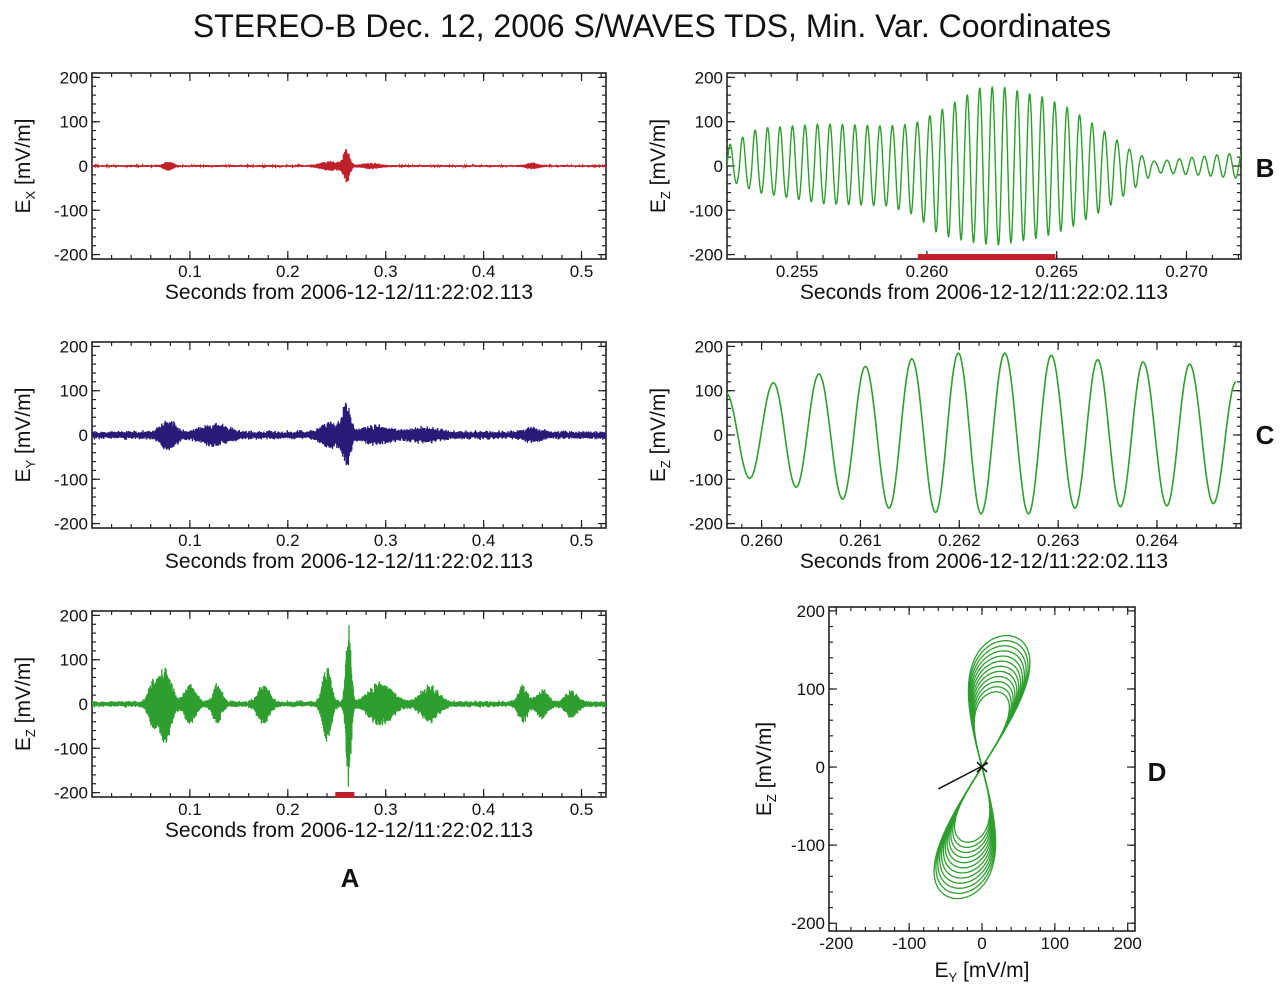 This screenshot has height=988, width=1286. What do you see at coordinates (665, 464) in the screenshot?
I see `ez_zoom2-ylabel-sub: Z` at bounding box center [665, 464].